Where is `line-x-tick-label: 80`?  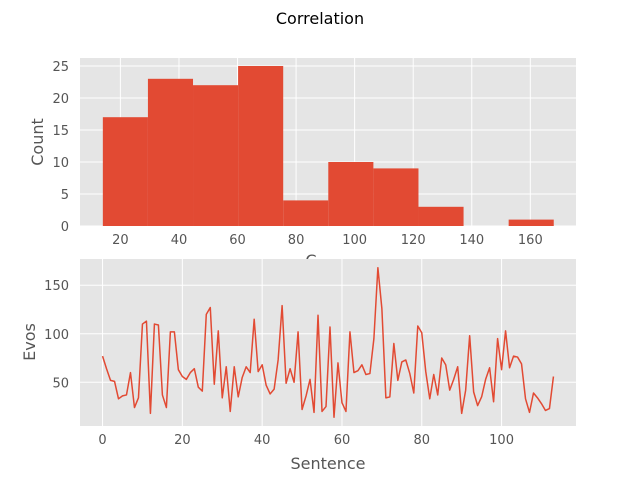 line-x-tick-label: 80 is located at coordinates (421, 440).